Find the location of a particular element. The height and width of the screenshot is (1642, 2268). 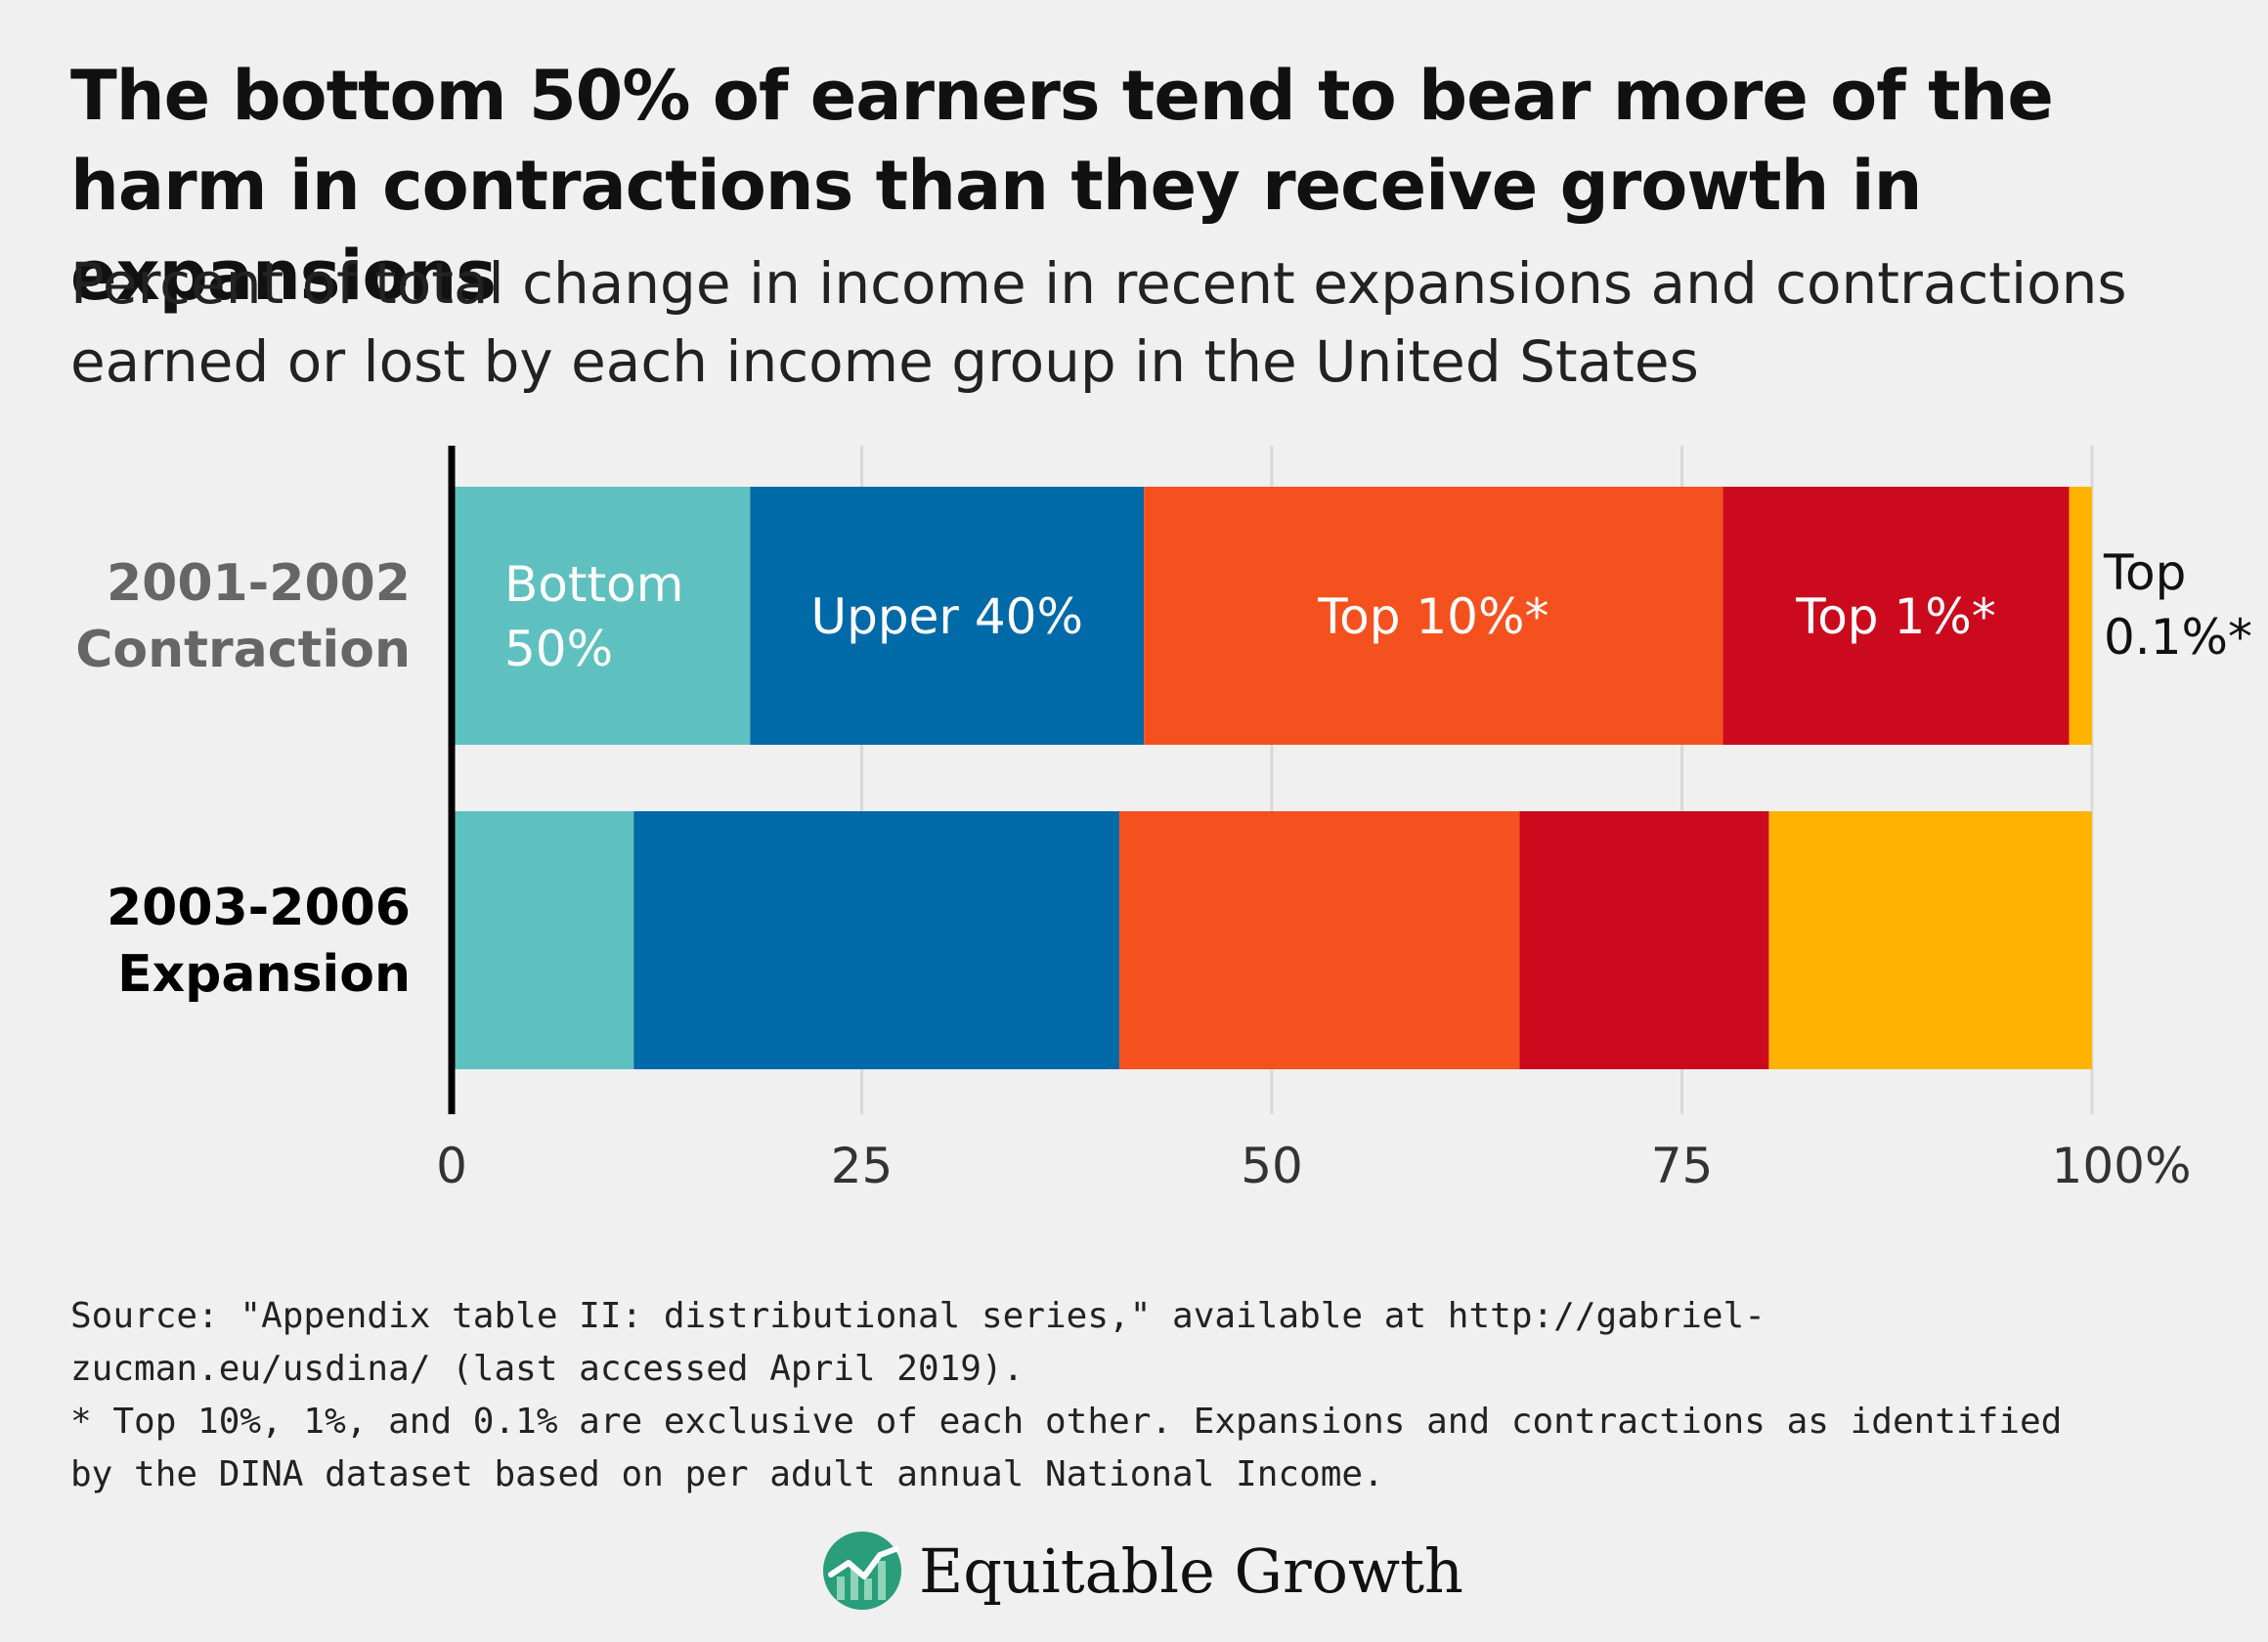

segment-label: Top 10%* is located at coordinates (1432, 616).